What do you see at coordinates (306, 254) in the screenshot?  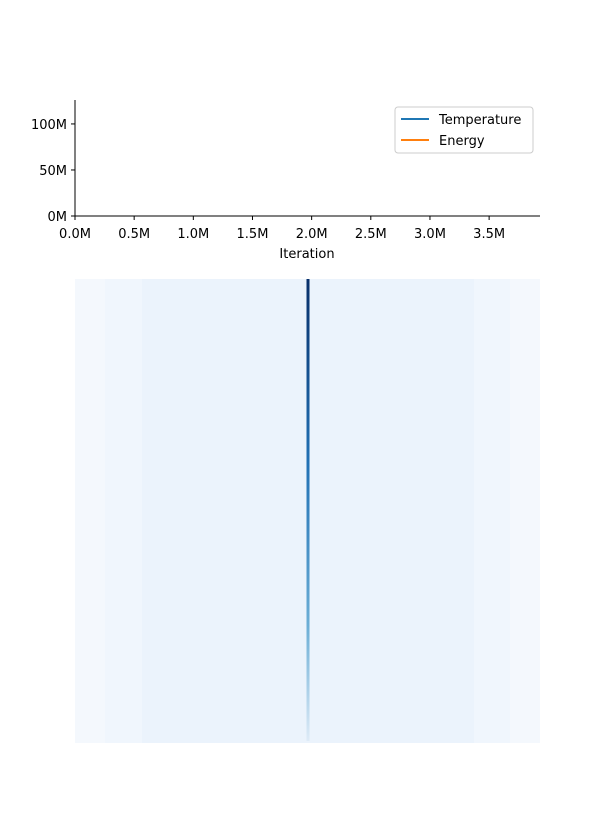 I see `x-axis-label: Iteration` at bounding box center [306, 254].